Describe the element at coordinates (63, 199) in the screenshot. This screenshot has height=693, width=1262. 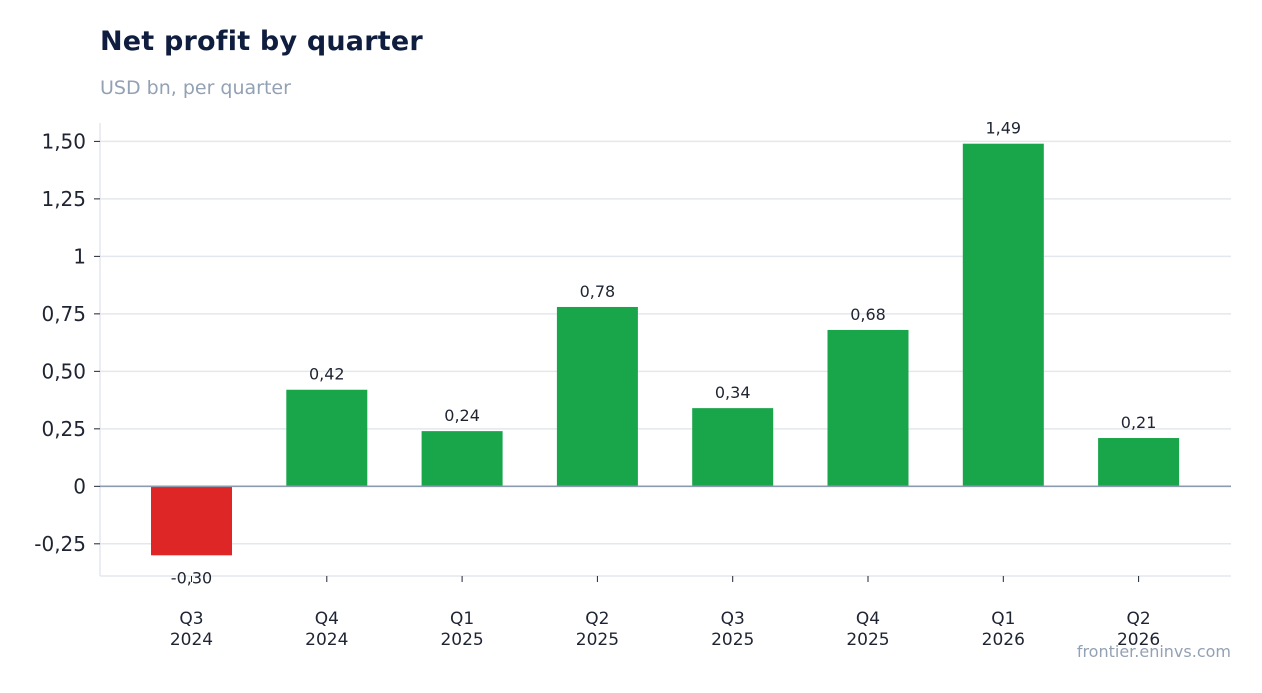
I see `y-tick-label: 1,25` at that location.